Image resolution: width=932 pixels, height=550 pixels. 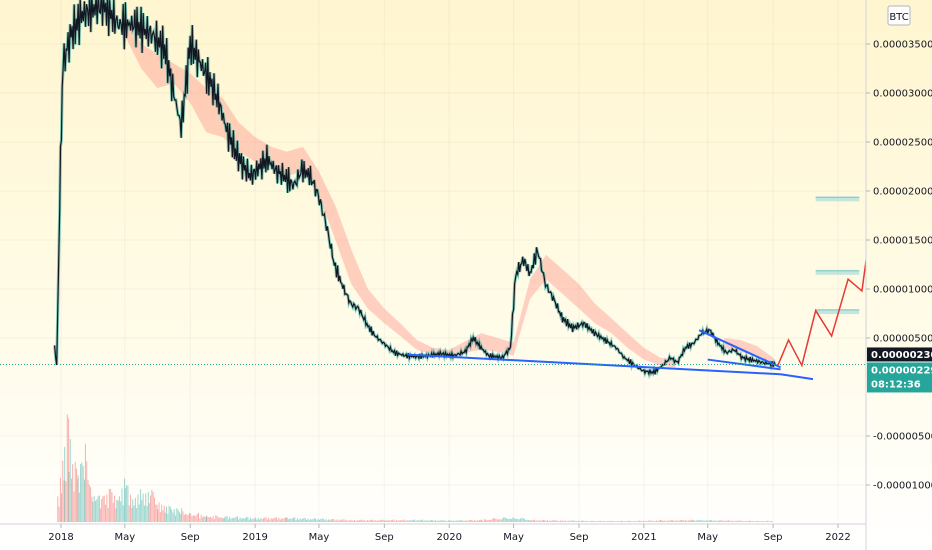 What do you see at coordinates (899, 15) in the screenshot?
I see `currency-badge: BTC` at bounding box center [899, 15].